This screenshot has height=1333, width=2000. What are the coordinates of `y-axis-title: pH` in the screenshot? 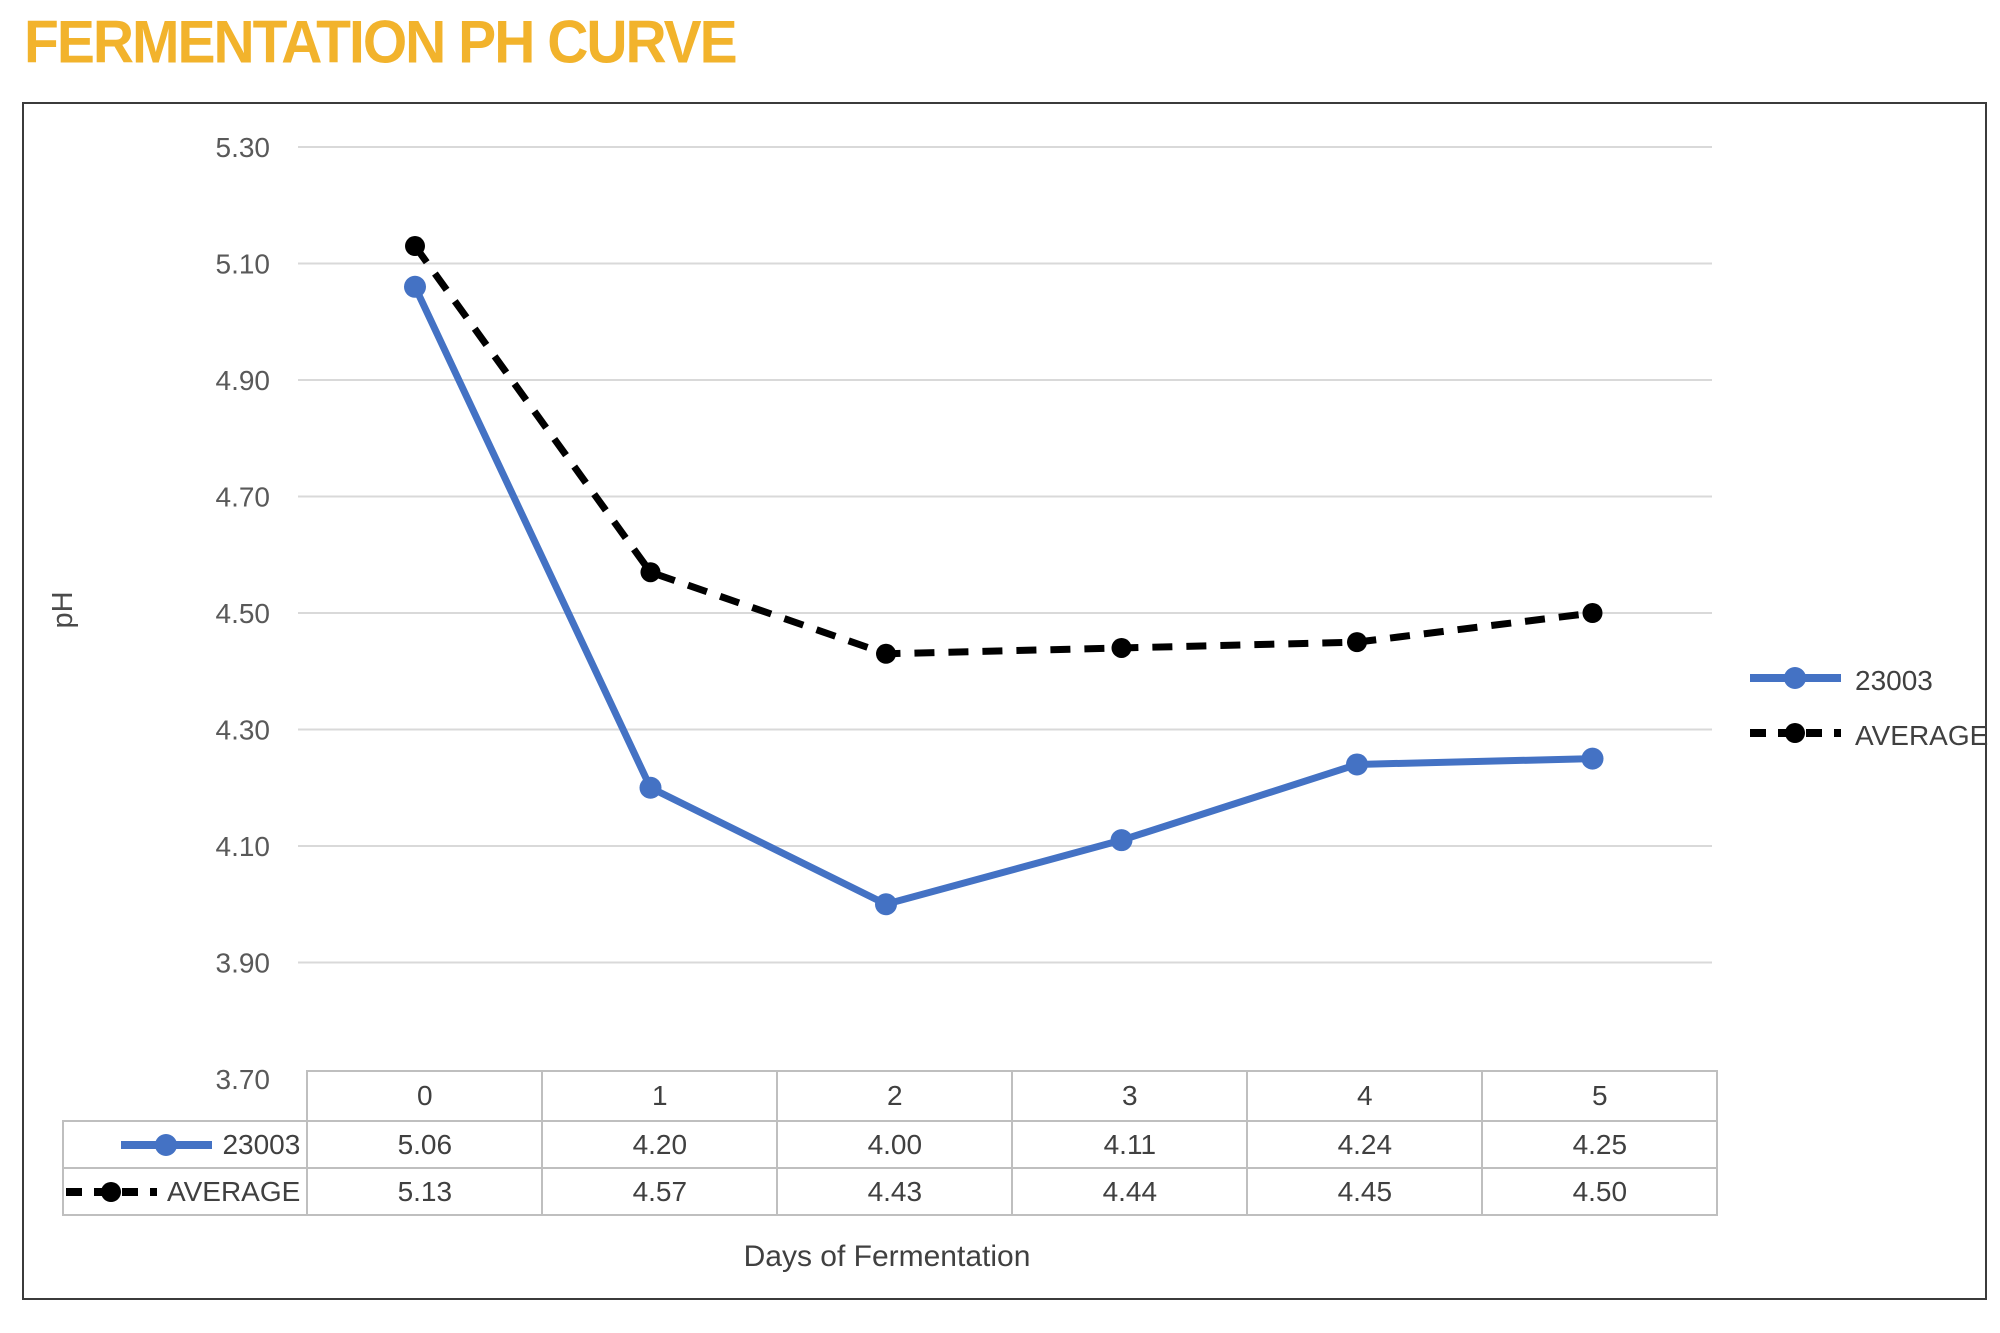 It's located at (63, 609).